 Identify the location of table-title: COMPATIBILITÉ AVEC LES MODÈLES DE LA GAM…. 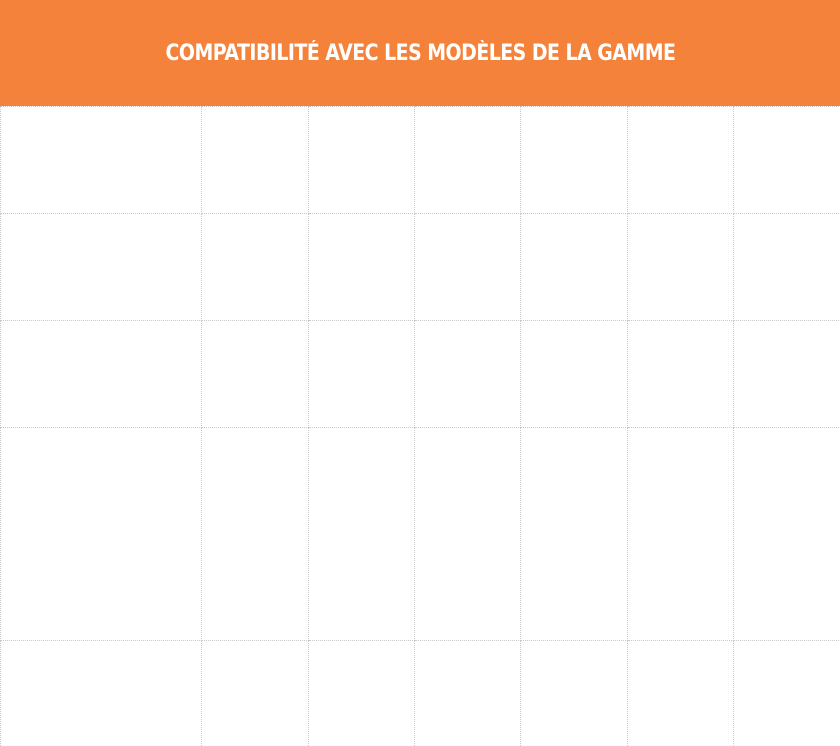
(420, 53).